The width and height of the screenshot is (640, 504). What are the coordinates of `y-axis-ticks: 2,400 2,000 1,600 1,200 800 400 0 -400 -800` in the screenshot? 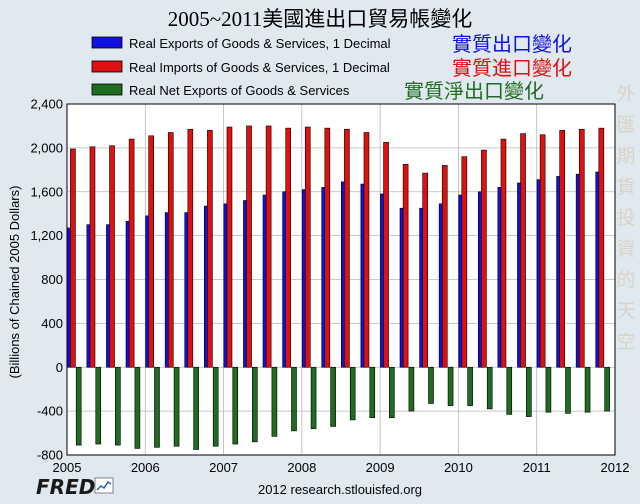 It's located at (46, 280).